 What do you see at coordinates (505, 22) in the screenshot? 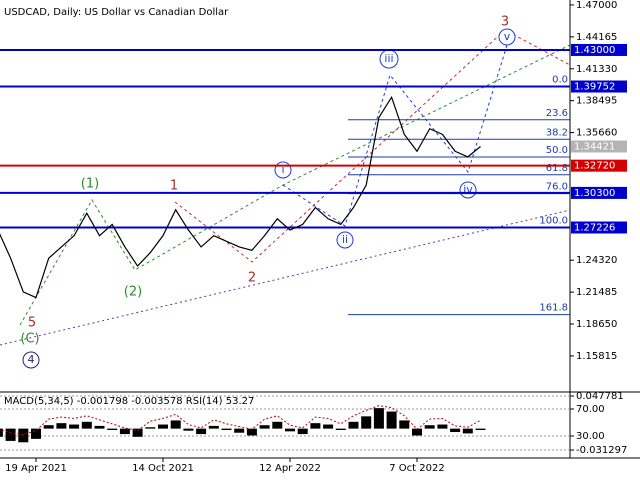
I see `wave-label: 3` at bounding box center [505, 22].